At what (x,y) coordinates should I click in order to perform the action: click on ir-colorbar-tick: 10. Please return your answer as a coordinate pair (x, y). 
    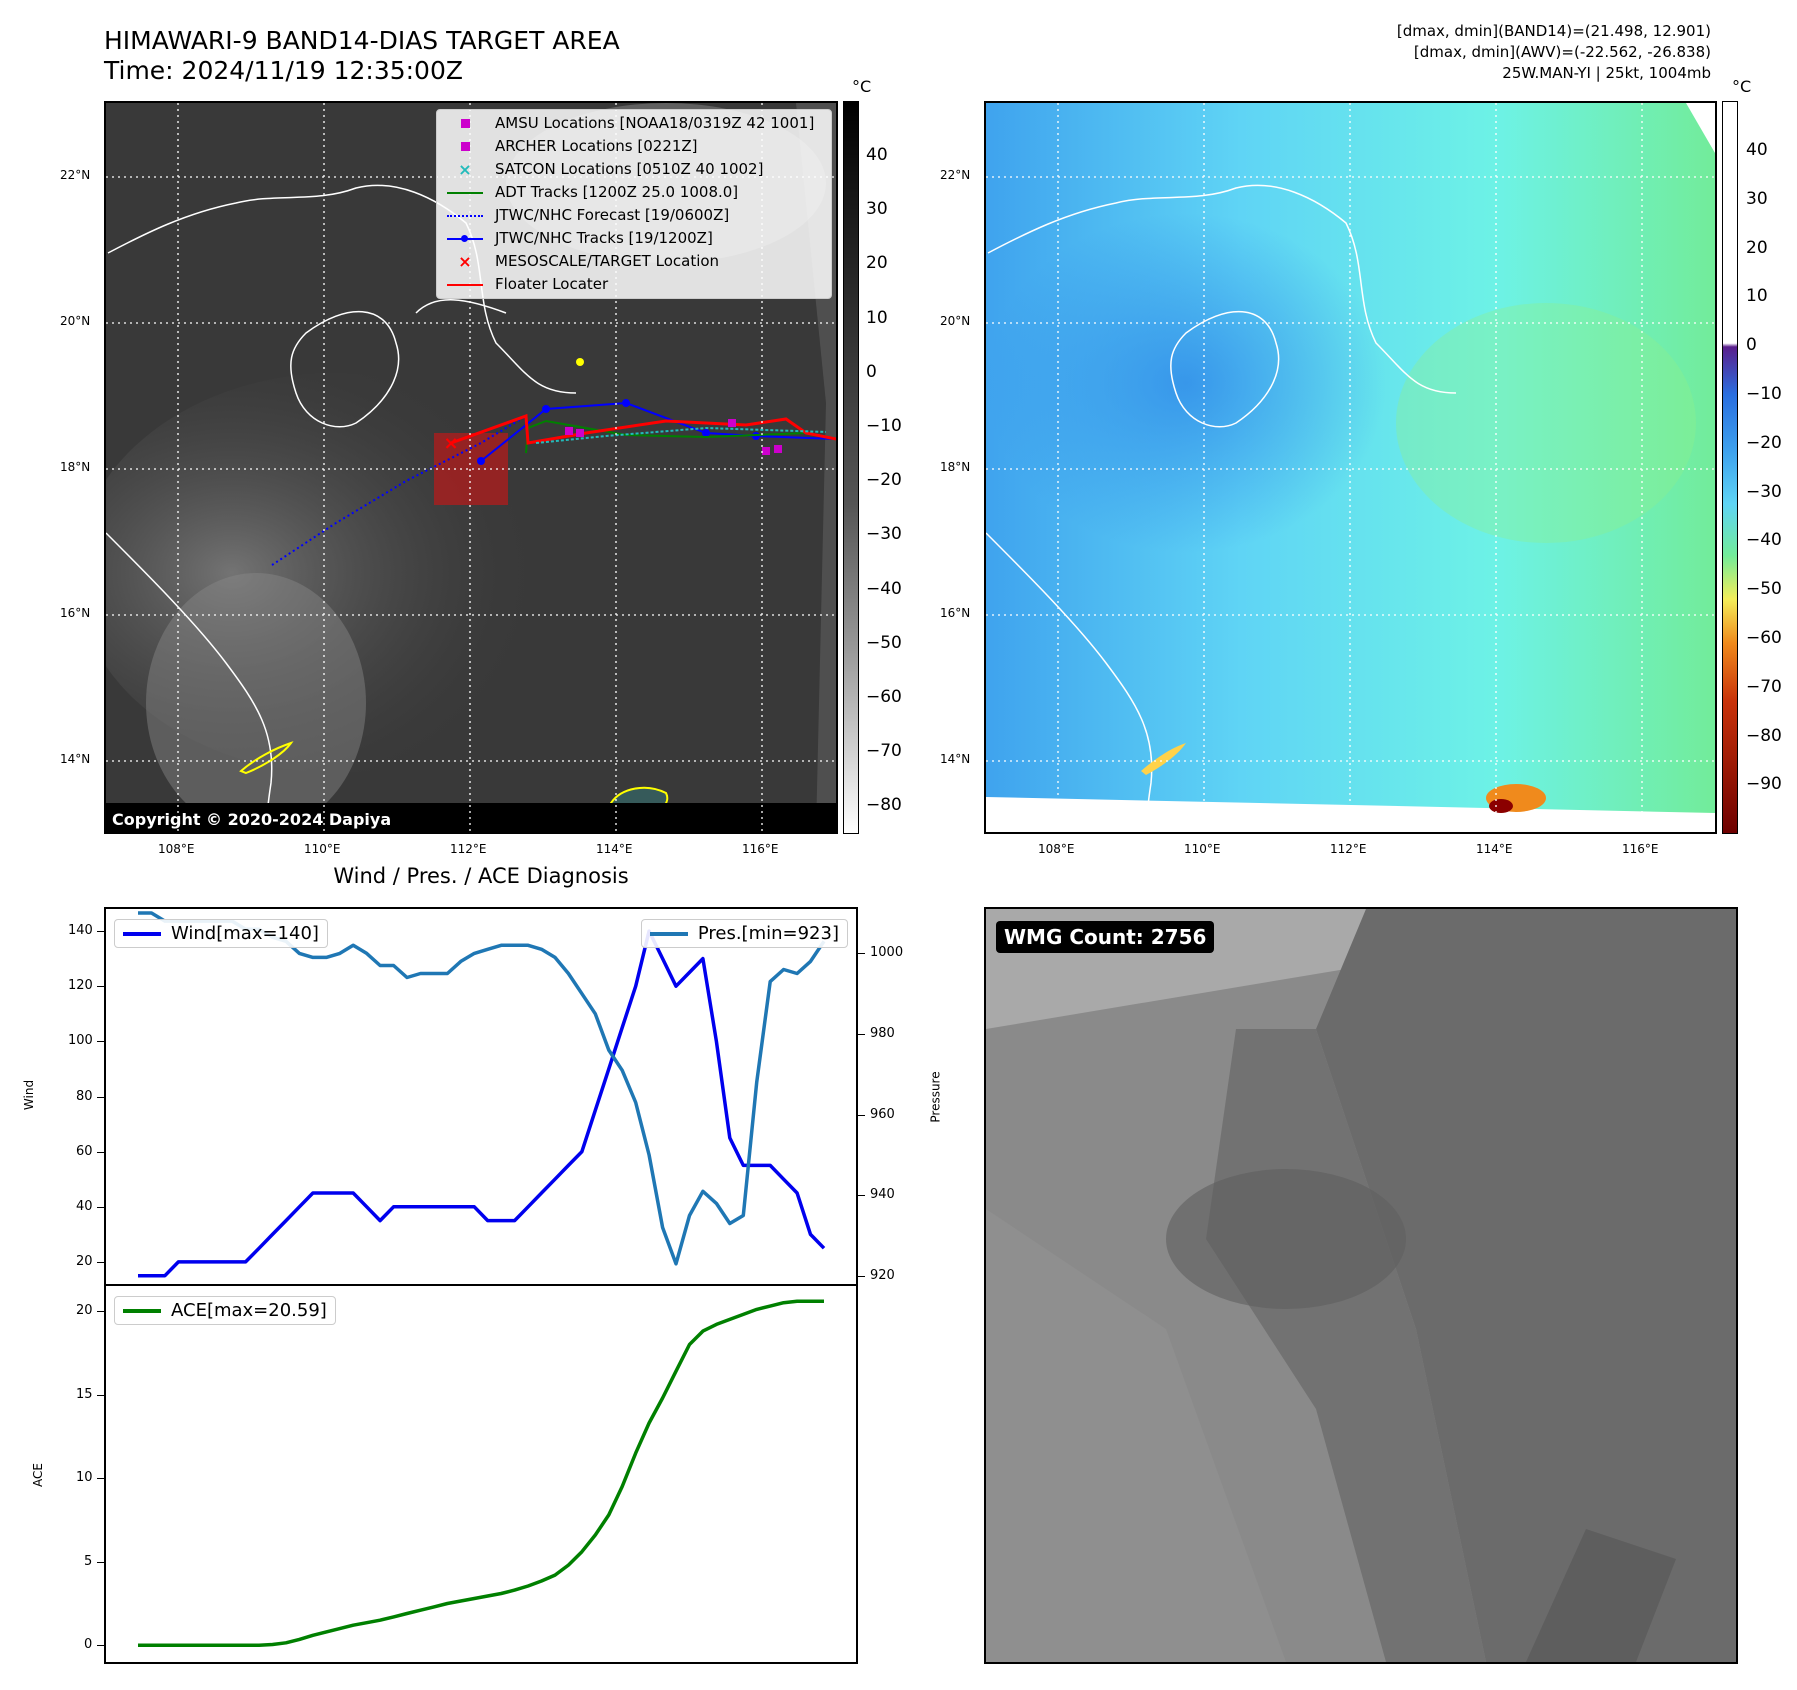
    Looking at the image, I should click on (877, 317).